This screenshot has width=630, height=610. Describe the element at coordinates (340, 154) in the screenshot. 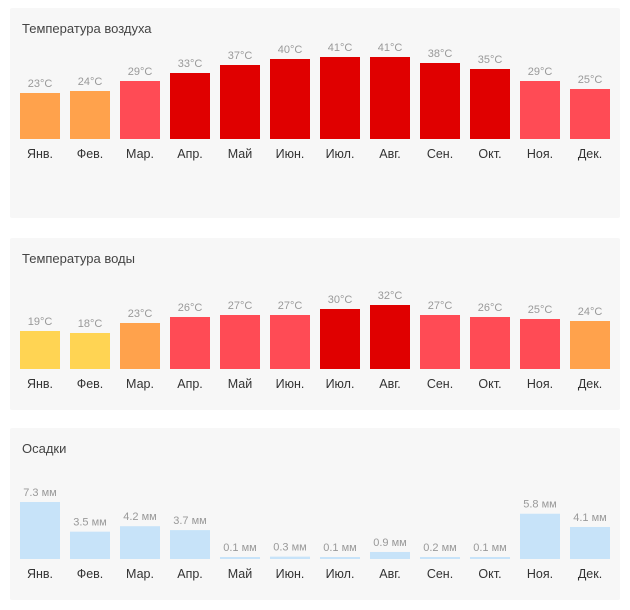

I see `air-temperature-month-label: Июл.` at that location.